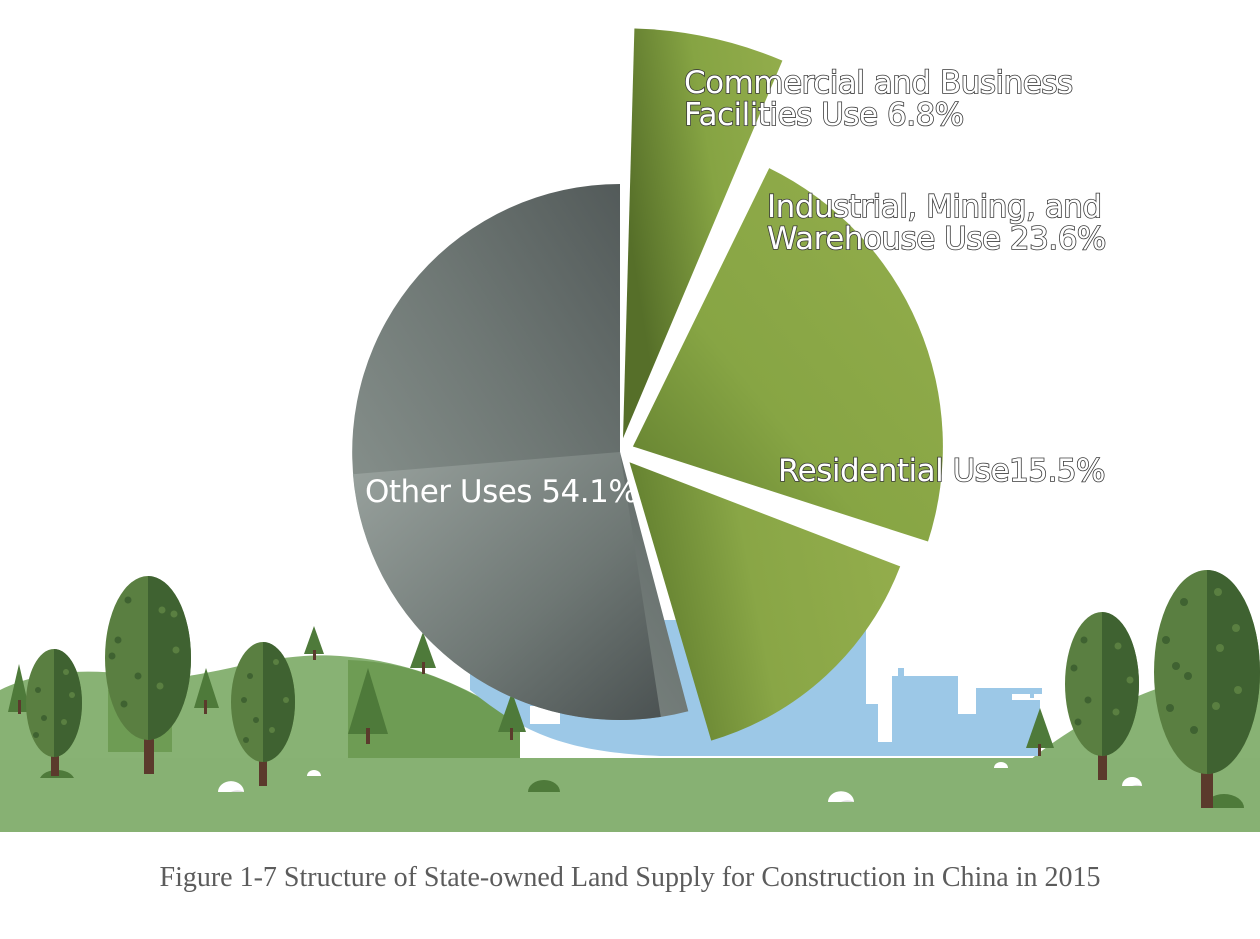 The width and height of the screenshot is (1260, 939). I want to click on pie-slice-industrial, so click(787, 355).